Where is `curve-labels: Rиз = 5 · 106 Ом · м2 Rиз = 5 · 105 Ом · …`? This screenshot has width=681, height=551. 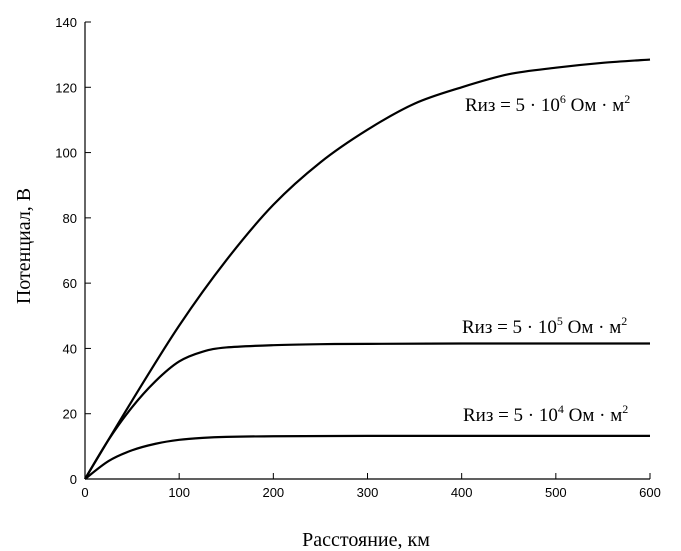
curve-labels: Rиз = 5 · 106 Ом · м2 Rиз = 5 · 105 Ом · … is located at coordinates (546, 259).